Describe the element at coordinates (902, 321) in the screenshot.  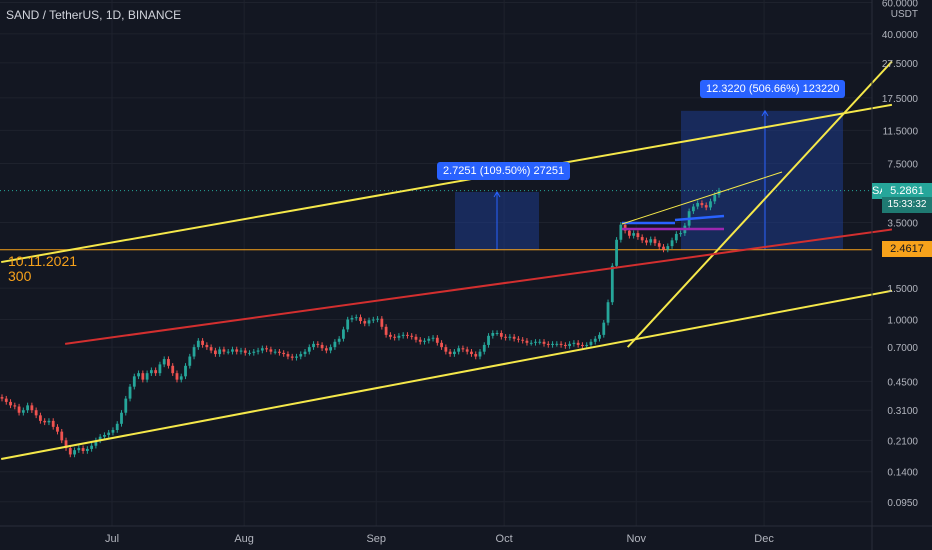
I see `price-tick-label: 1.0000` at that location.